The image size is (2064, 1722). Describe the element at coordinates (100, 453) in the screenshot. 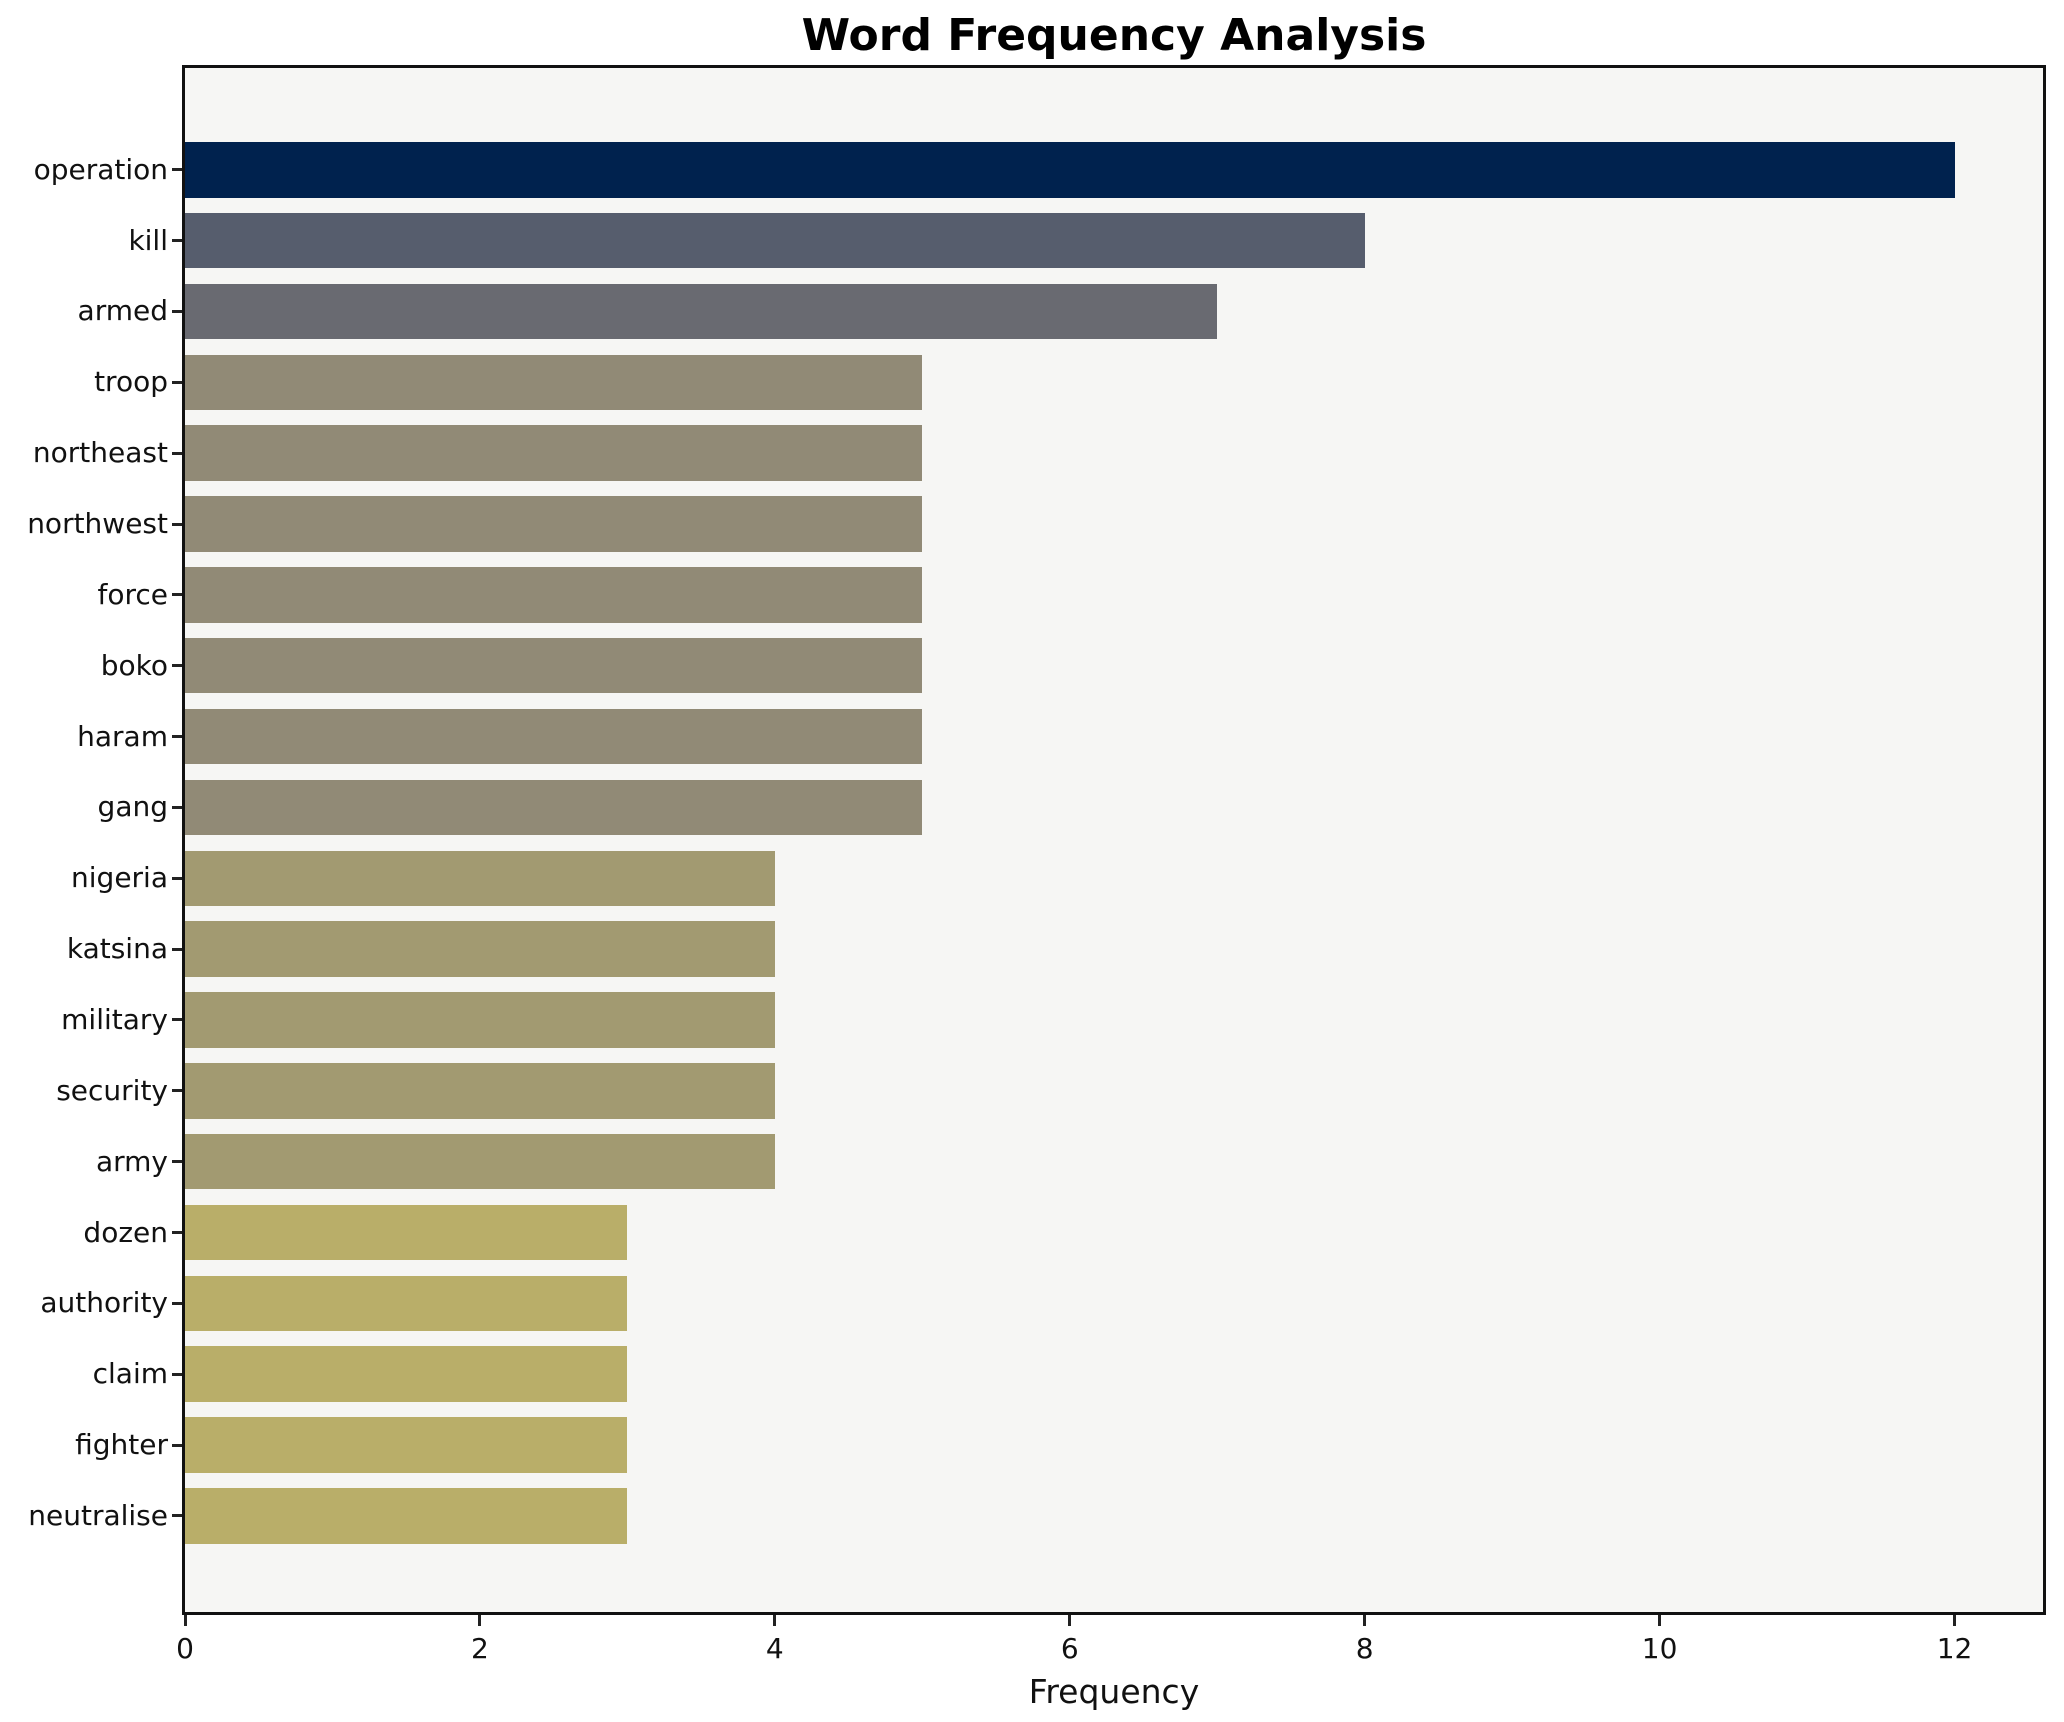

I see `y-tick-label-northeast: northeast` at that location.